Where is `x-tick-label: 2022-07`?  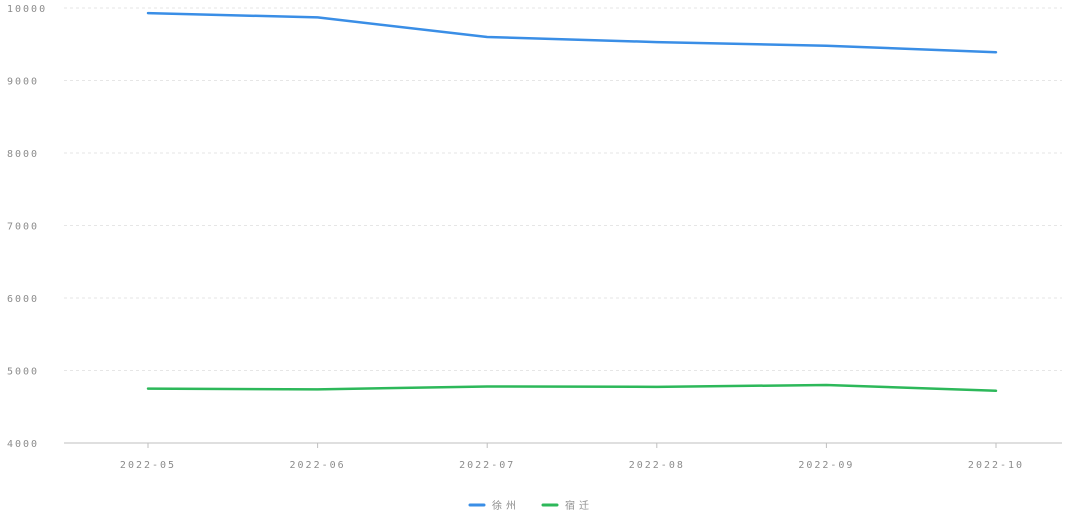
x-tick-label: 2022-07 is located at coordinates (487, 465).